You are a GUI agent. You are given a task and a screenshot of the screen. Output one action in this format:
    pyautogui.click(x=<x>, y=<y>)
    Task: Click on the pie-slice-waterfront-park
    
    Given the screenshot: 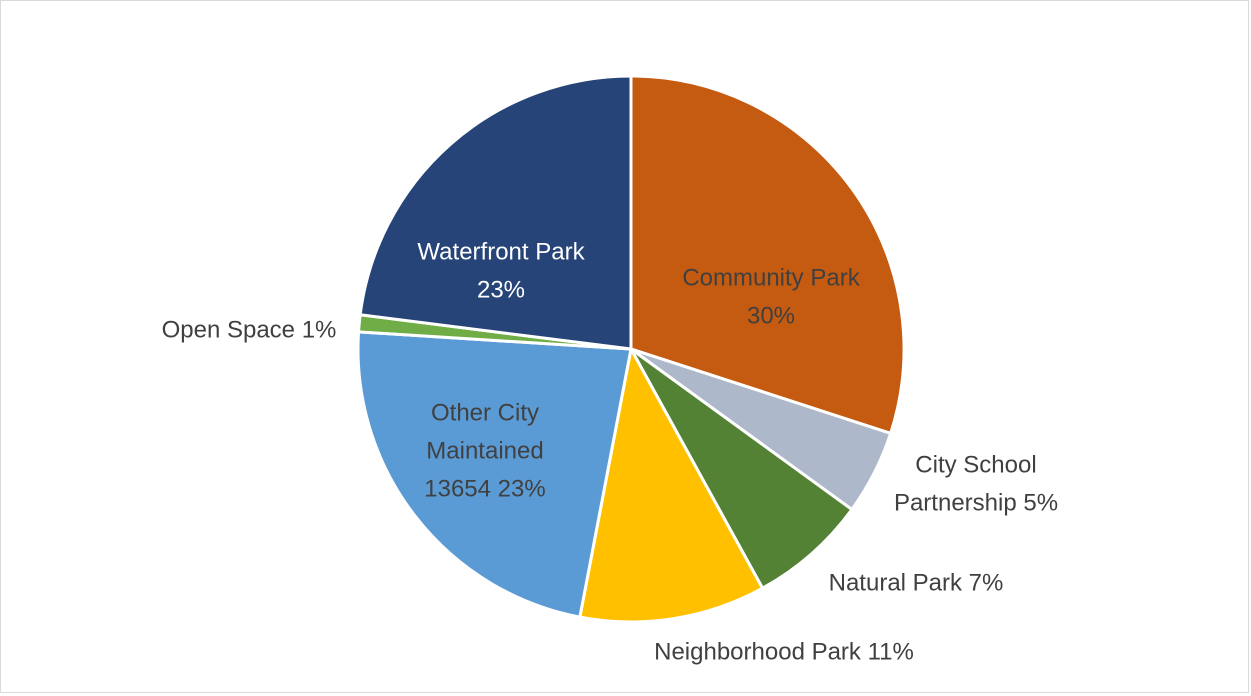 What is the action you would take?
    pyautogui.click(x=495, y=212)
    